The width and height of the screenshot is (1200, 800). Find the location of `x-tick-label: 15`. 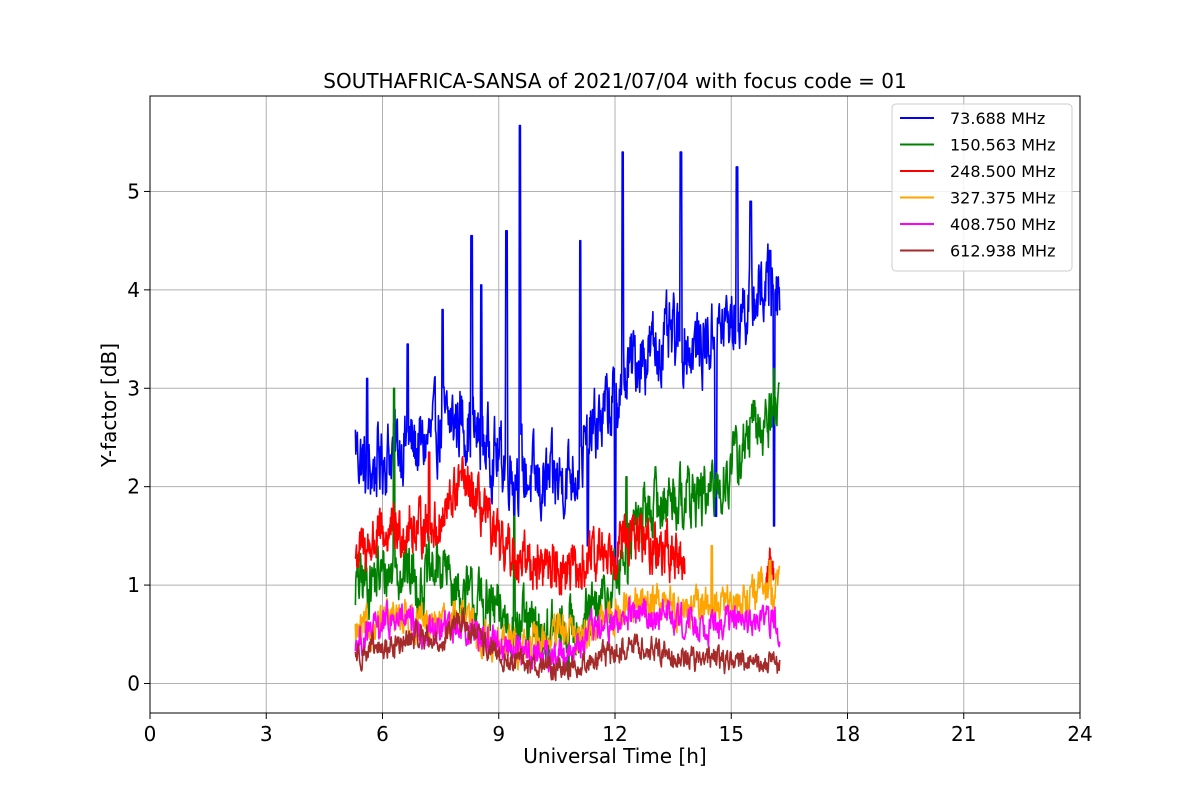

x-tick-label: 15 is located at coordinates (731, 734).